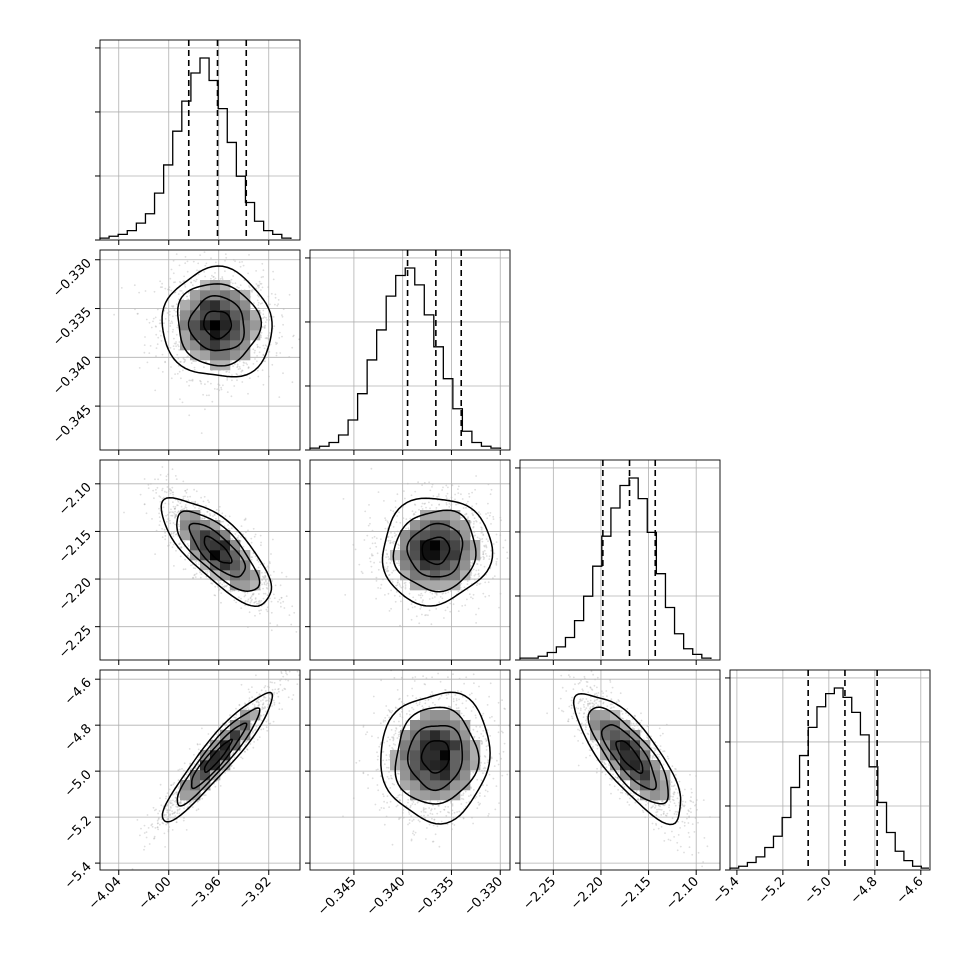  I want to click on y-tick-label: −0.335, so click(72, 327).